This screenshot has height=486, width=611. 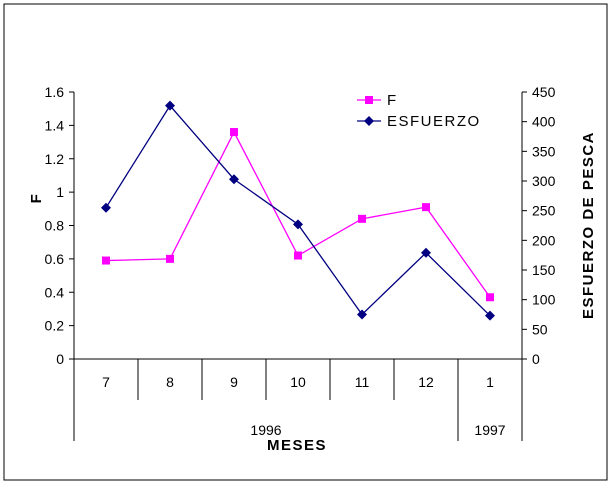 What do you see at coordinates (588, 225) in the screenshot?
I see `y2-axis-title: ESFUERZO DE PESCA` at bounding box center [588, 225].